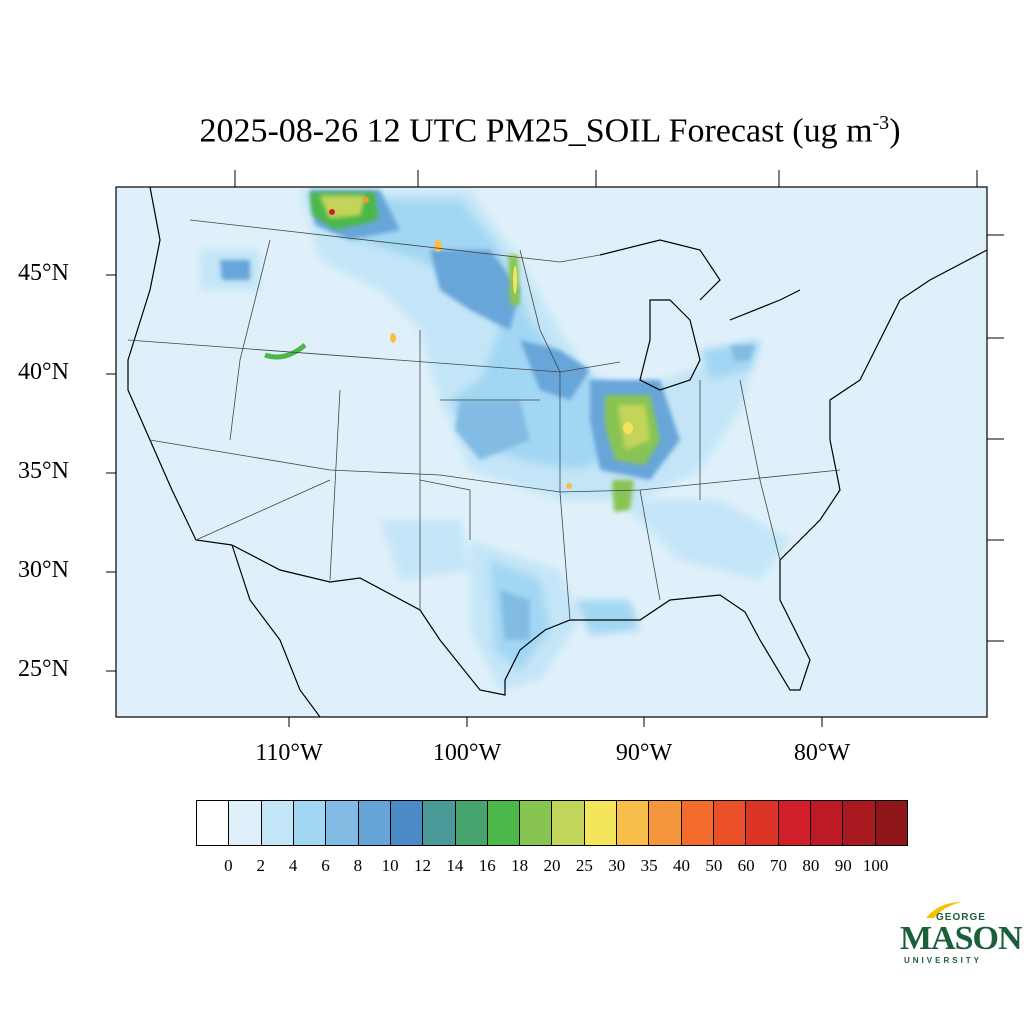 The width and height of the screenshot is (1024, 1024). What do you see at coordinates (552, 865) in the screenshot?
I see `colorbar-tick-label: 20` at bounding box center [552, 865].